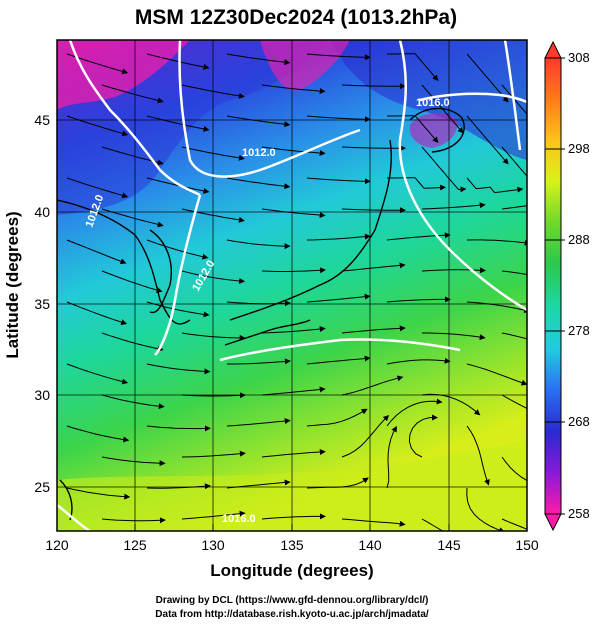 This screenshot has width=599, height=625. I want to click on y-tick-label: 40, so click(42, 212).